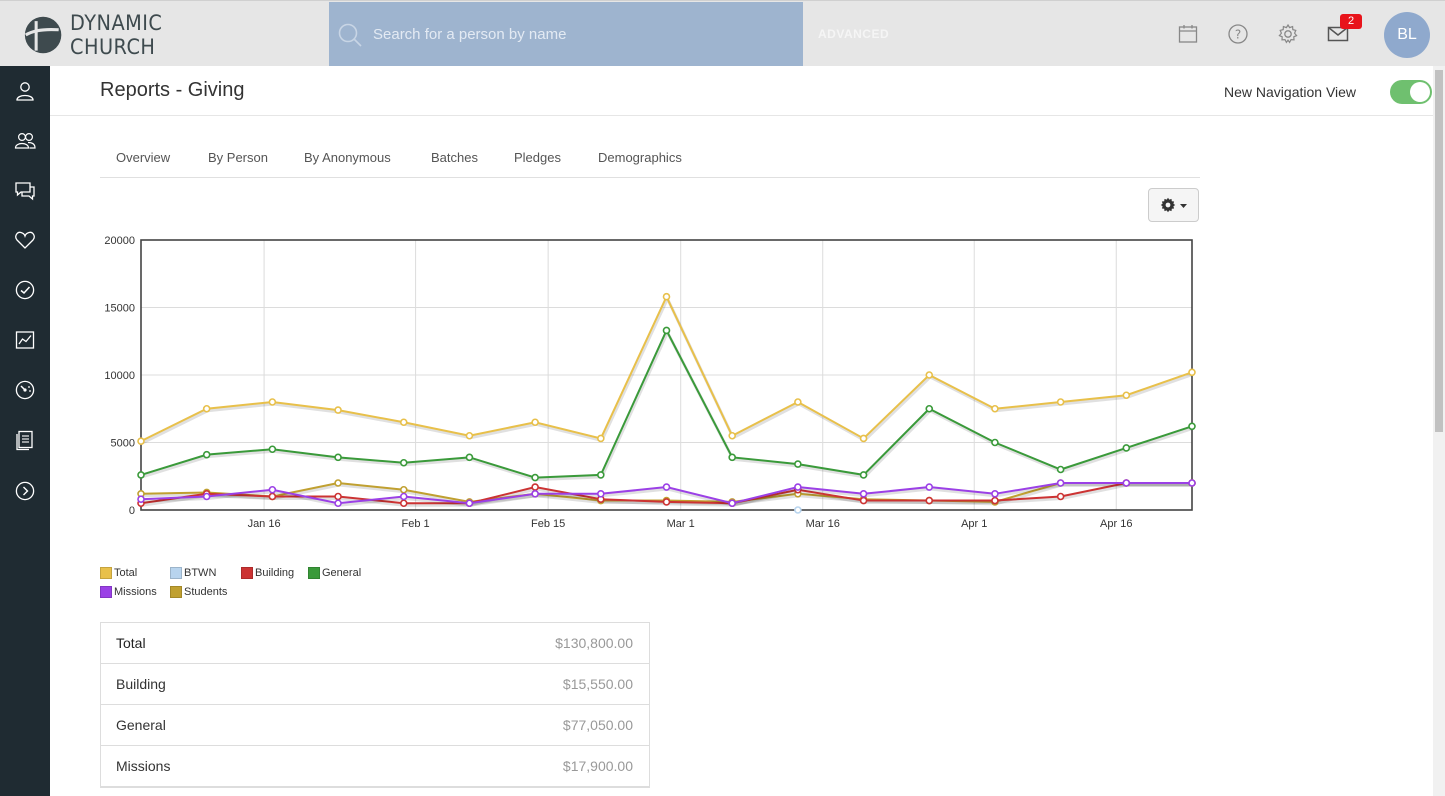 The width and height of the screenshot is (1445, 796). Describe the element at coordinates (854, 34) in the screenshot. I see `advanced-search-link: ADVANCED` at that location.